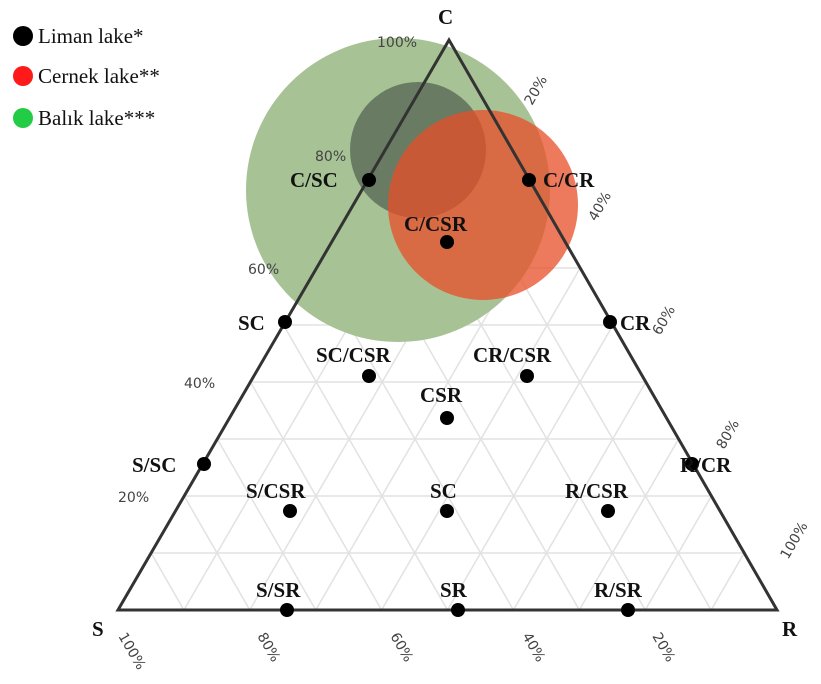  What do you see at coordinates (483, 205) in the screenshot?
I see `cernek-circle` at bounding box center [483, 205].